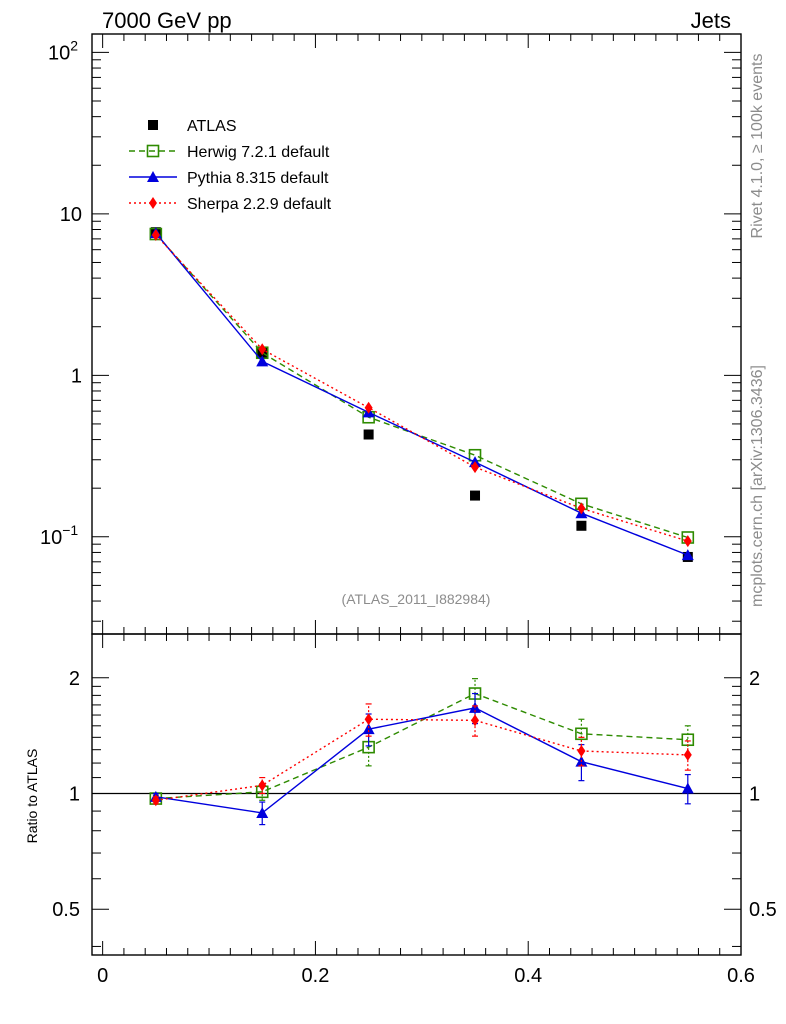 The image size is (786, 1024). I want to click on herwig-ratio-line, so click(421, 746).